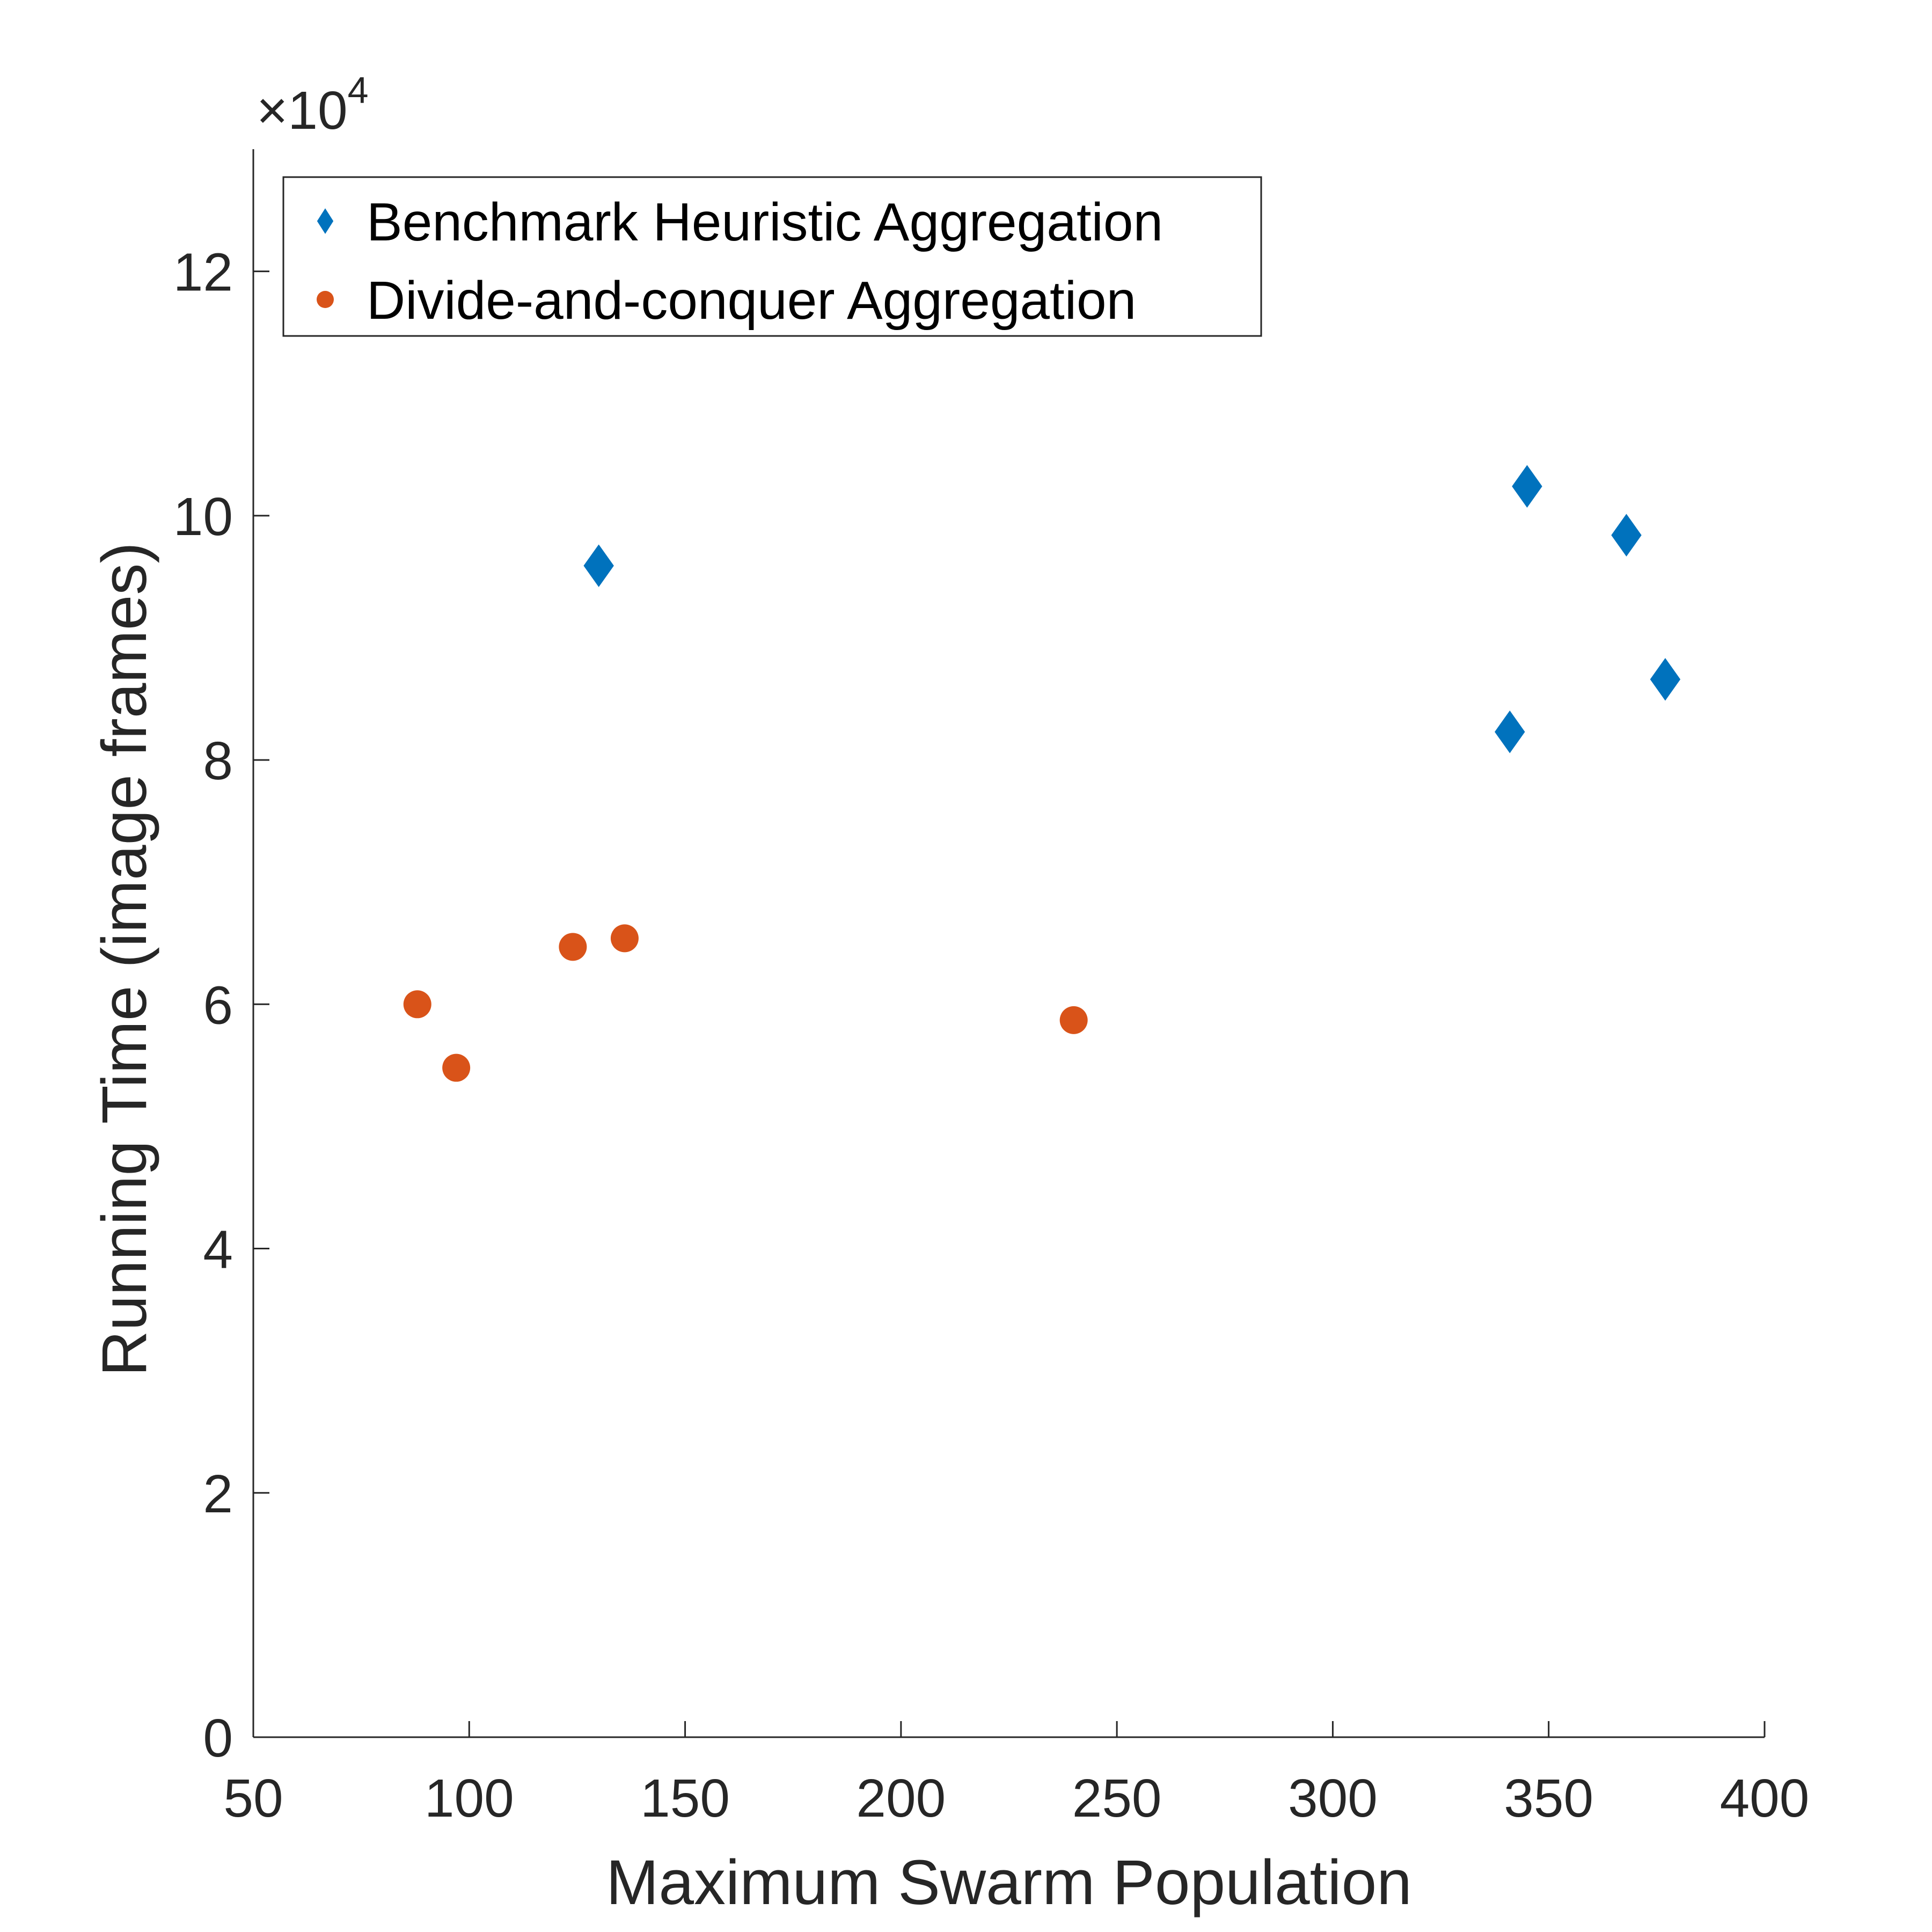 The width and height of the screenshot is (1932, 1932). What do you see at coordinates (1548, 1798) in the screenshot?
I see `x-tick-label: 350` at bounding box center [1548, 1798].